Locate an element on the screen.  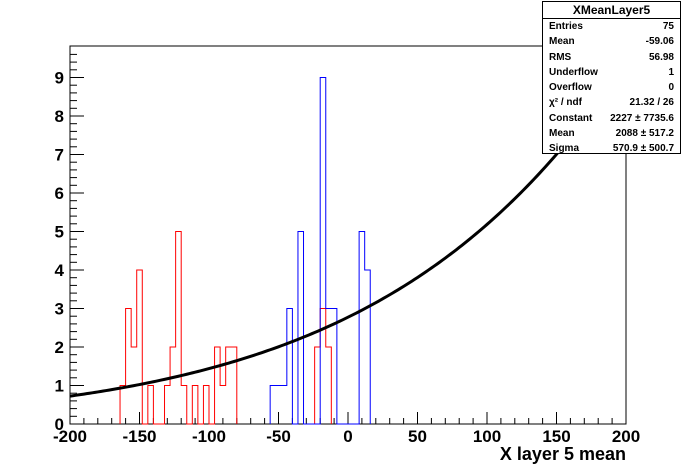
stats-row: Overflow 0 is located at coordinates (611, 87).